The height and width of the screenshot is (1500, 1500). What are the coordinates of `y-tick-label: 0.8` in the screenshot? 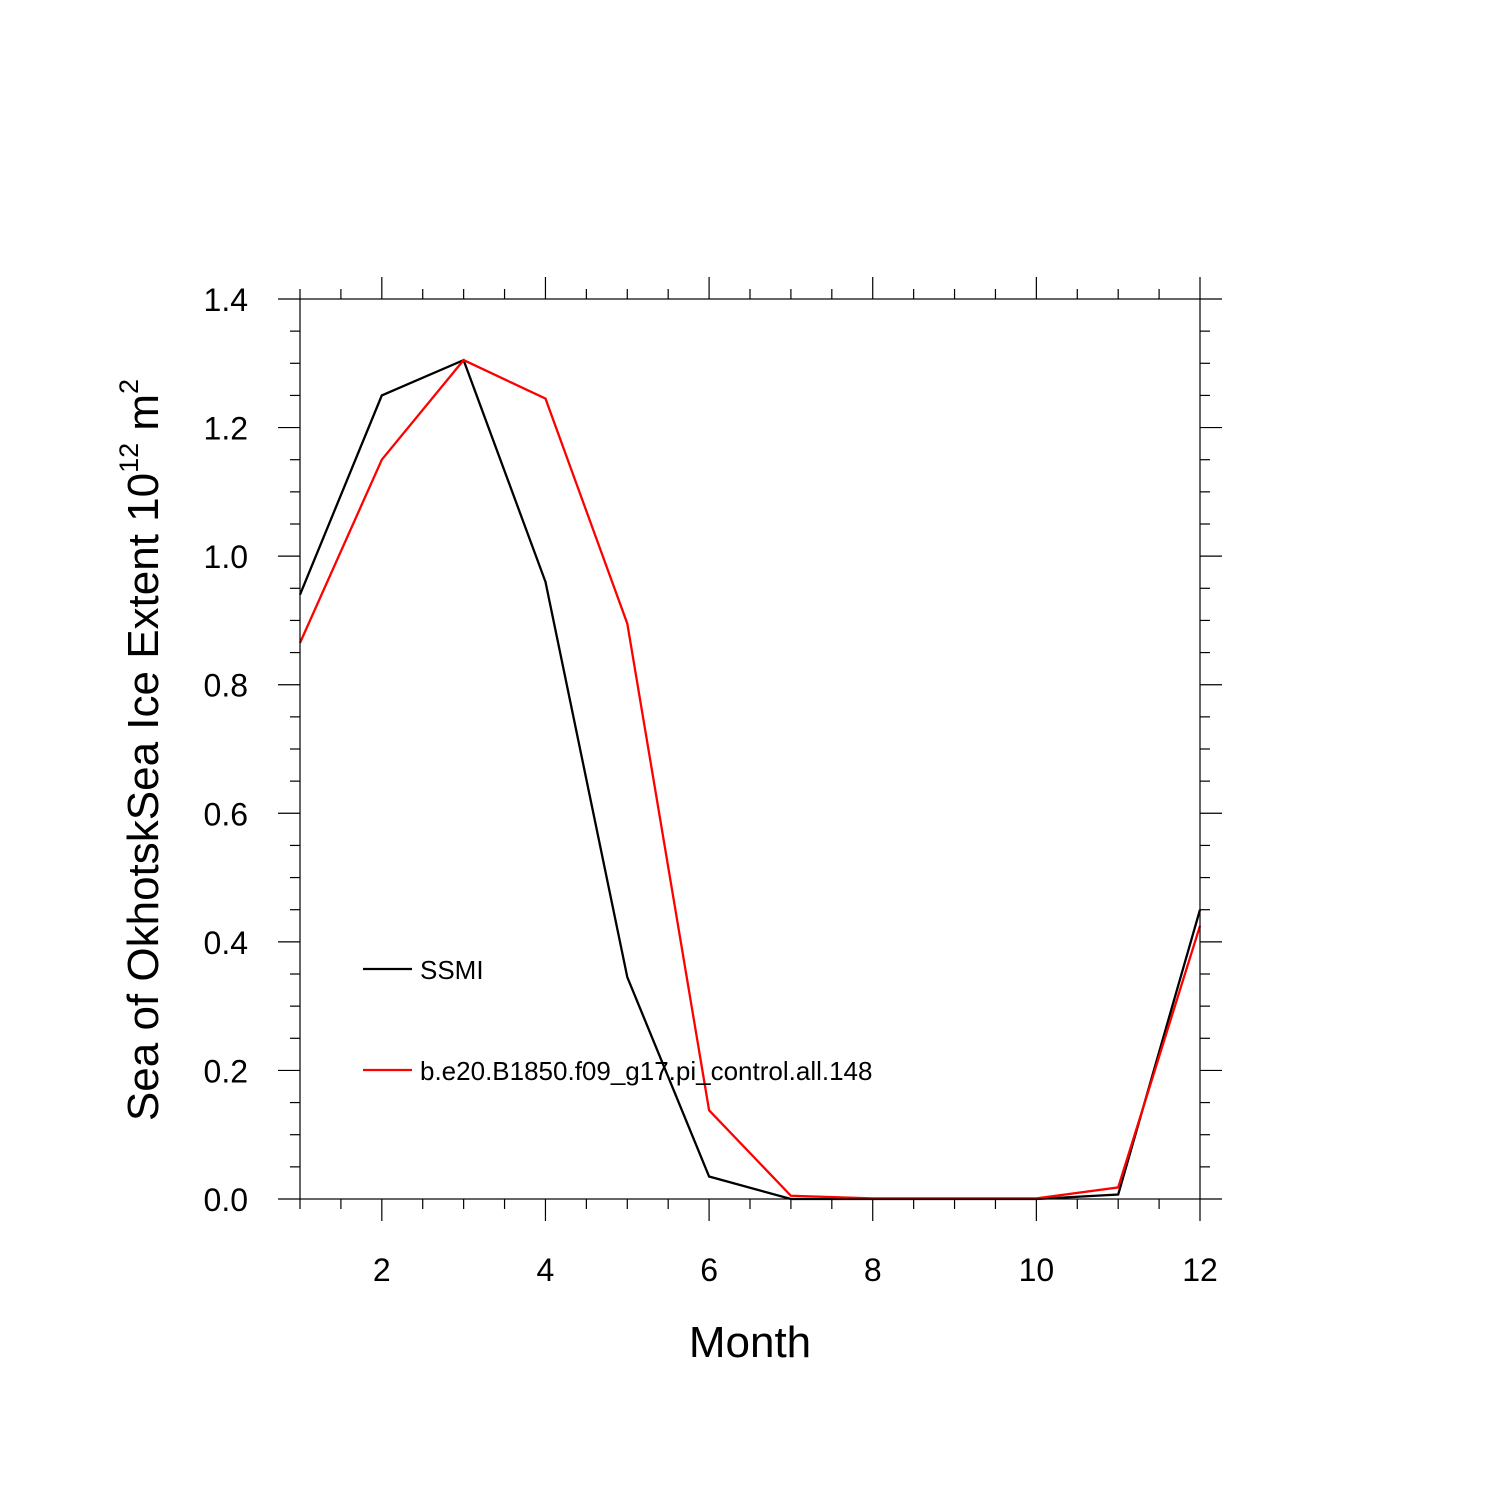 It's located at (226, 686).